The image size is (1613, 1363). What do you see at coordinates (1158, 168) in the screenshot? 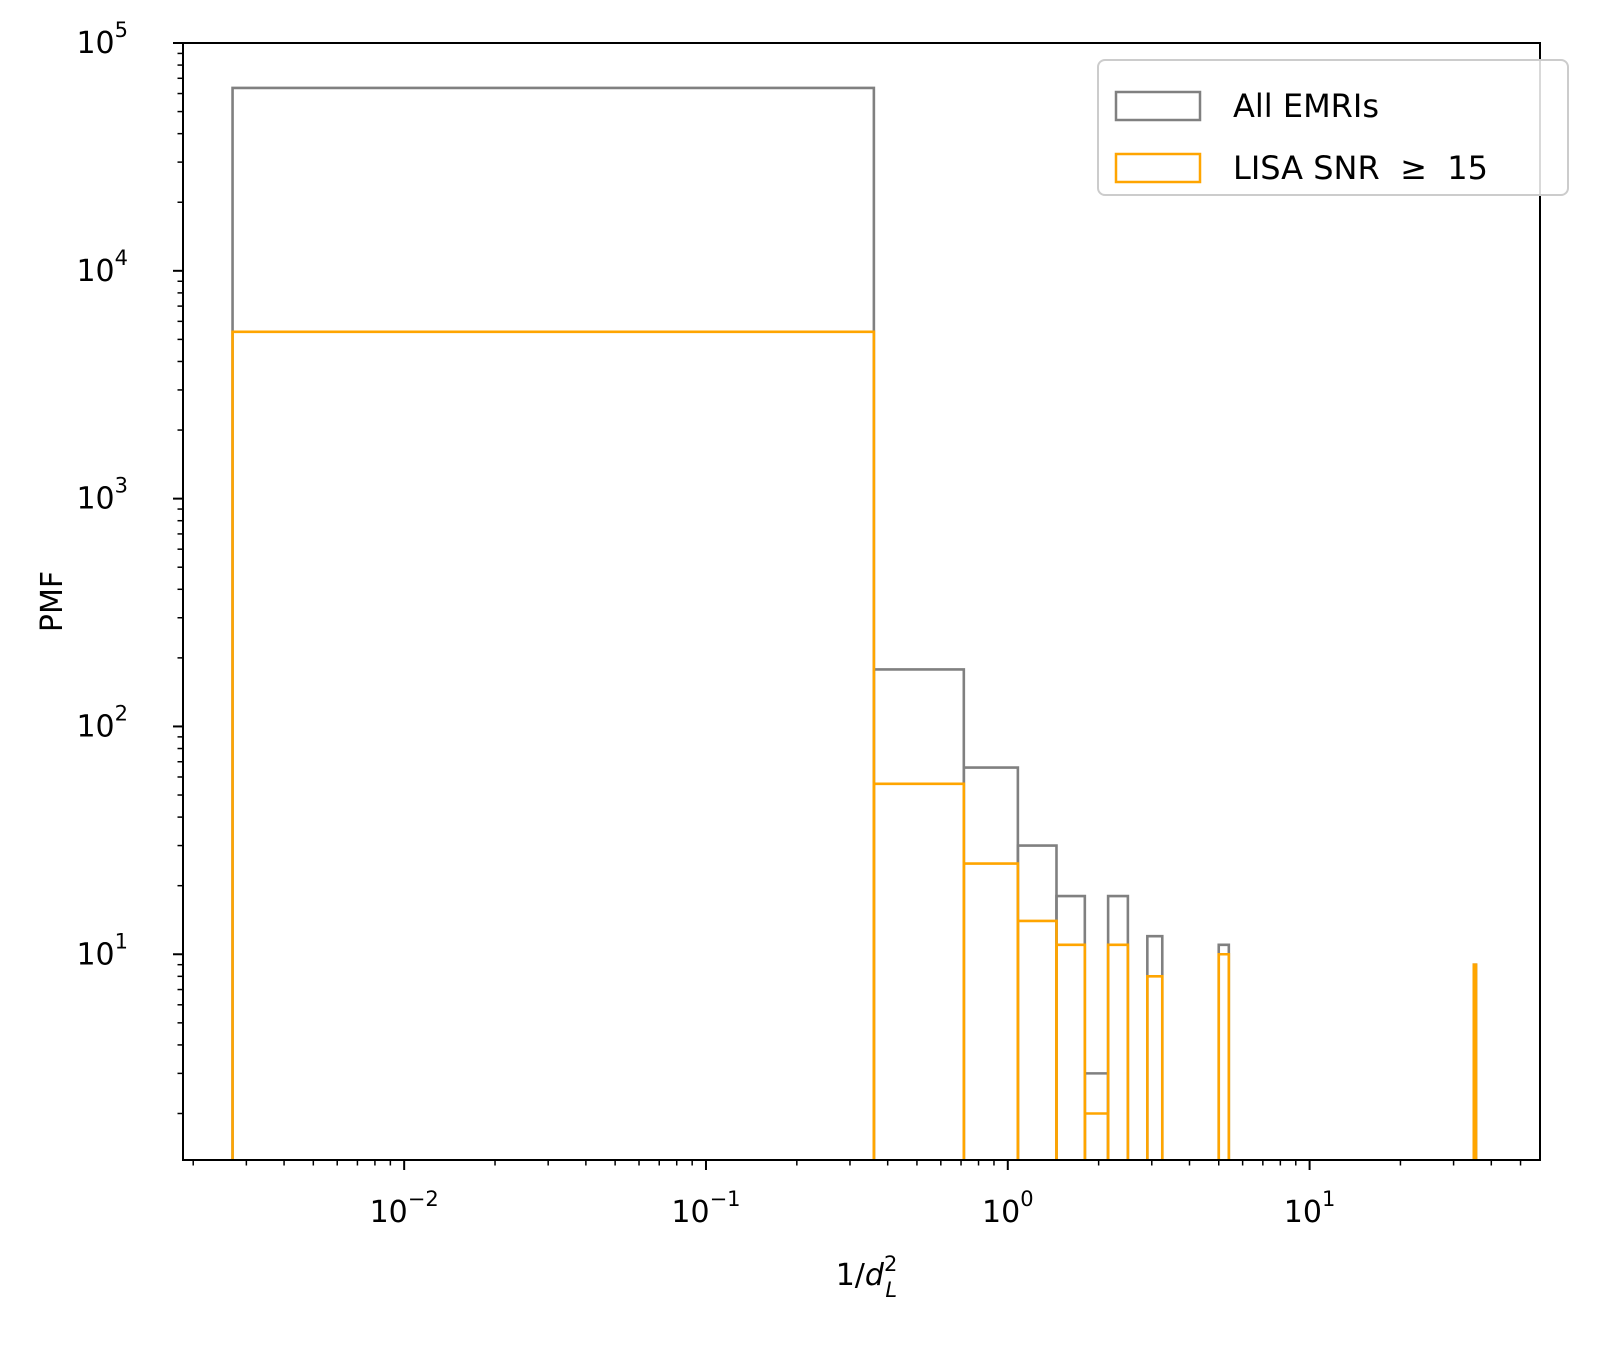
I see `legend-swatch-lisa-snr` at bounding box center [1158, 168].